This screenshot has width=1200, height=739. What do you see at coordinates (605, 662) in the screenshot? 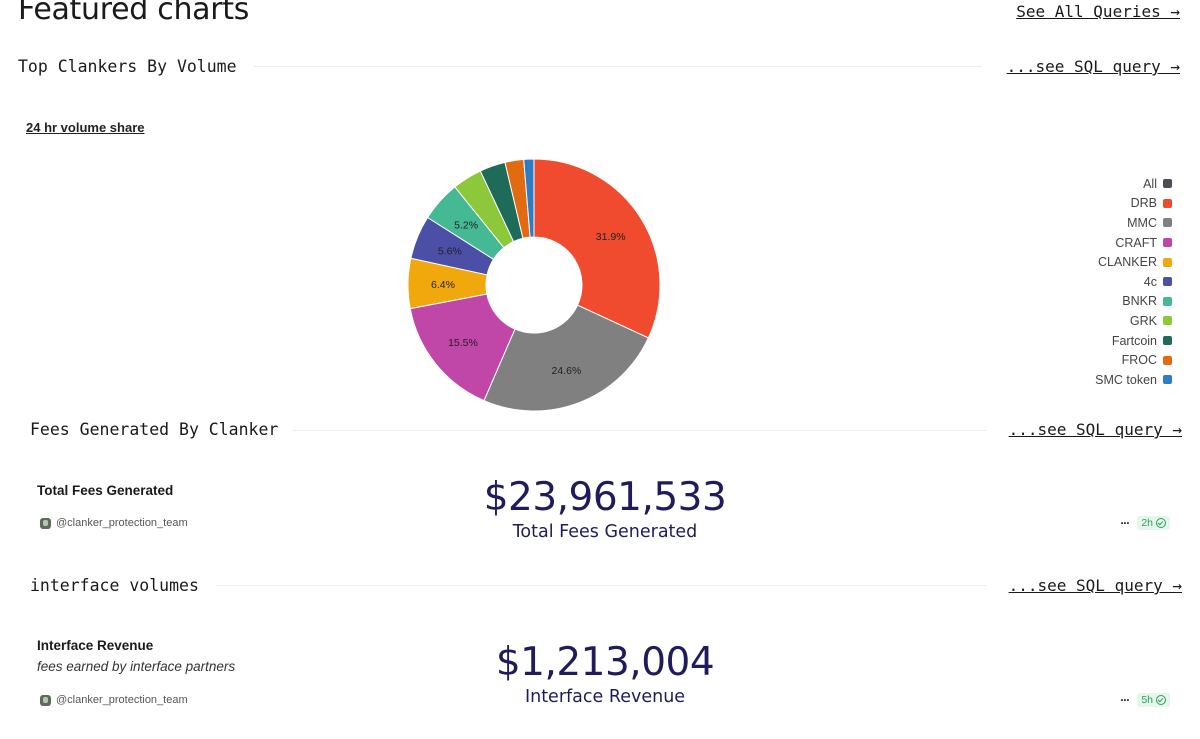
I see `counter-value: $1,213,004` at bounding box center [605, 662].